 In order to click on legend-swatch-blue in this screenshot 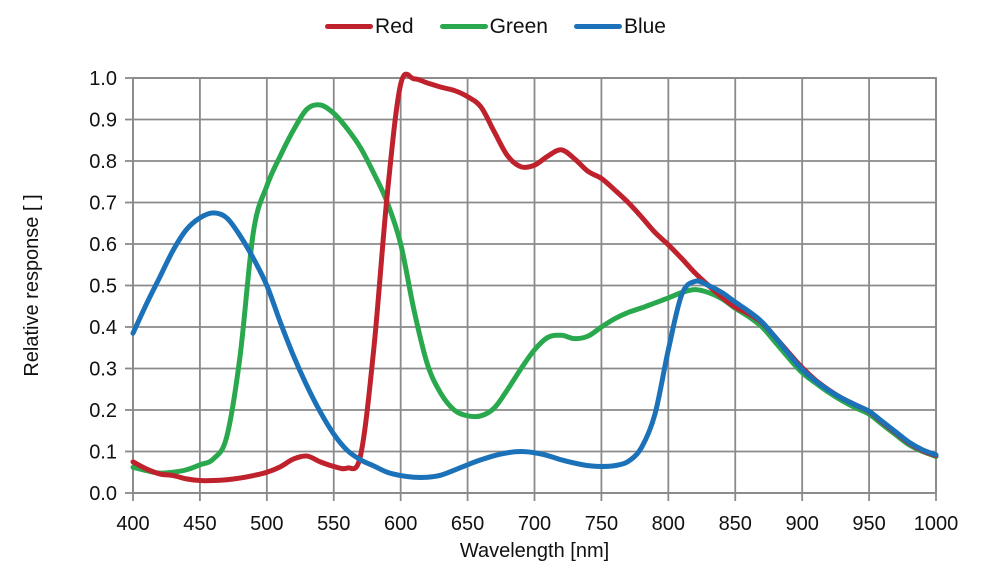, I will do `click(597, 26)`.